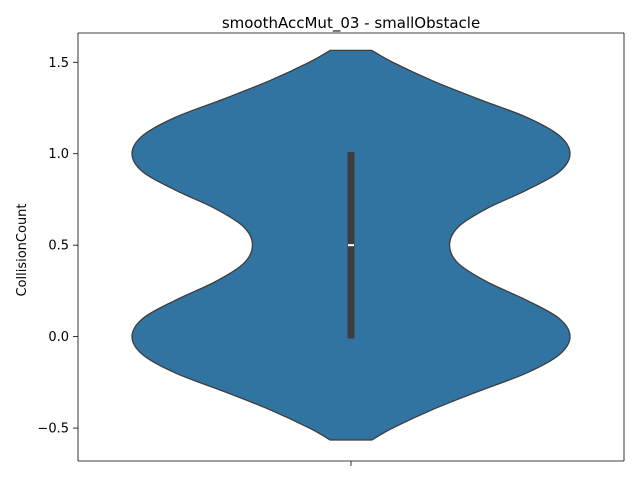 The width and height of the screenshot is (640, 480). I want to click on y-tick-label: 0.5, so click(58, 246).